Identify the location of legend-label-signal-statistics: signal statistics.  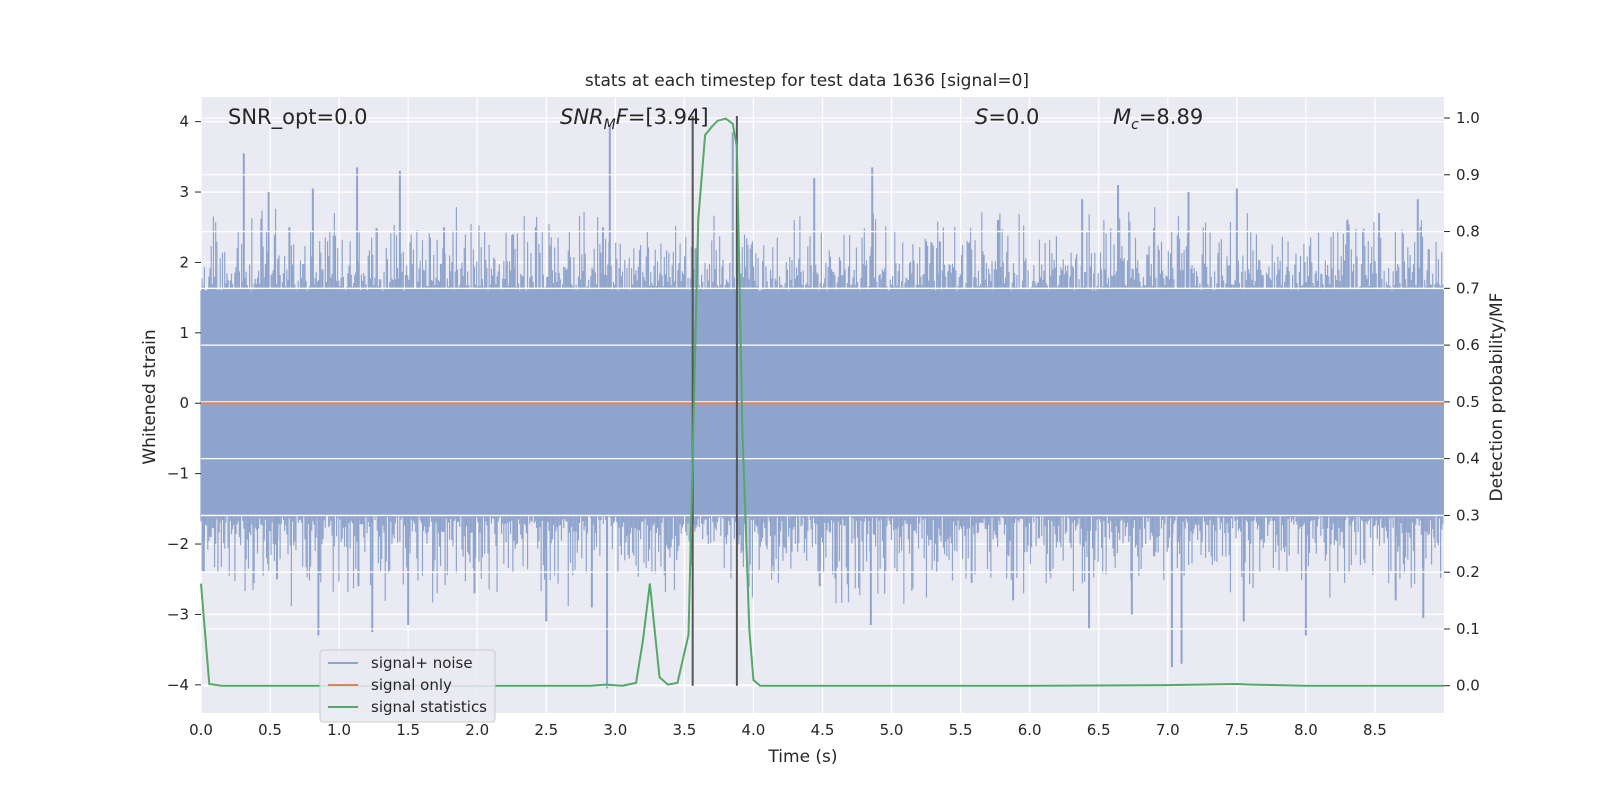
(429, 707).